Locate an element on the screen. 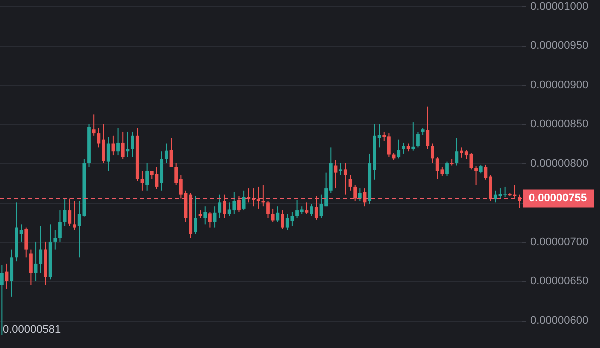 Image resolution: width=600 pixels, height=348 pixels. y-tick-label: 0.00001000 is located at coordinates (559, 6).